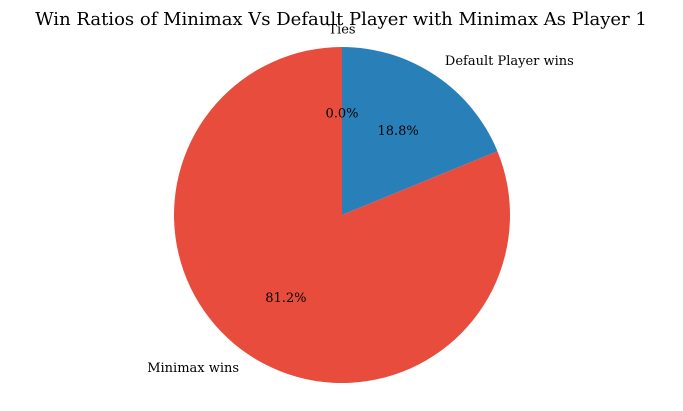  What do you see at coordinates (193, 368) in the screenshot?
I see `label-minimax-wins: Minimax wins` at bounding box center [193, 368].